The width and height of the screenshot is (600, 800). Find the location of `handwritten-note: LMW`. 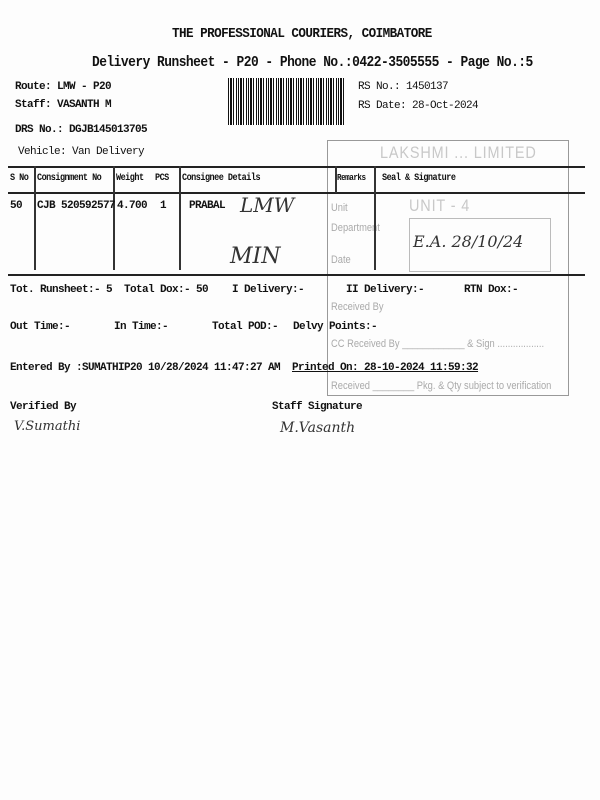

handwritten-note: LMW is located at coordinates (267, 205).